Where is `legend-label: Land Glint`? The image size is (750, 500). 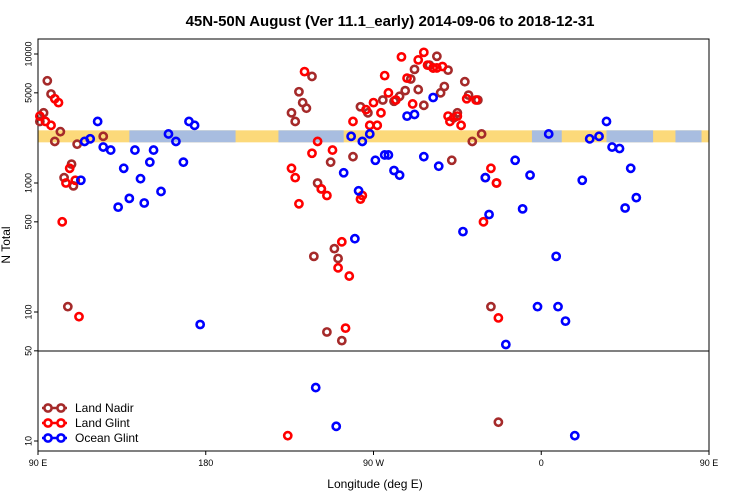
legend-label: Land Glint is located at coordinates (102, 423).